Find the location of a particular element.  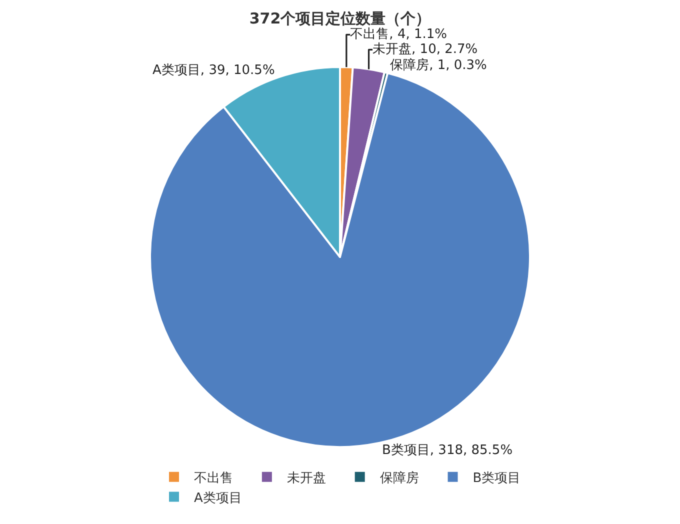

data-label: A类项目, 39, 10.5% is located at coordinates (213, 70).